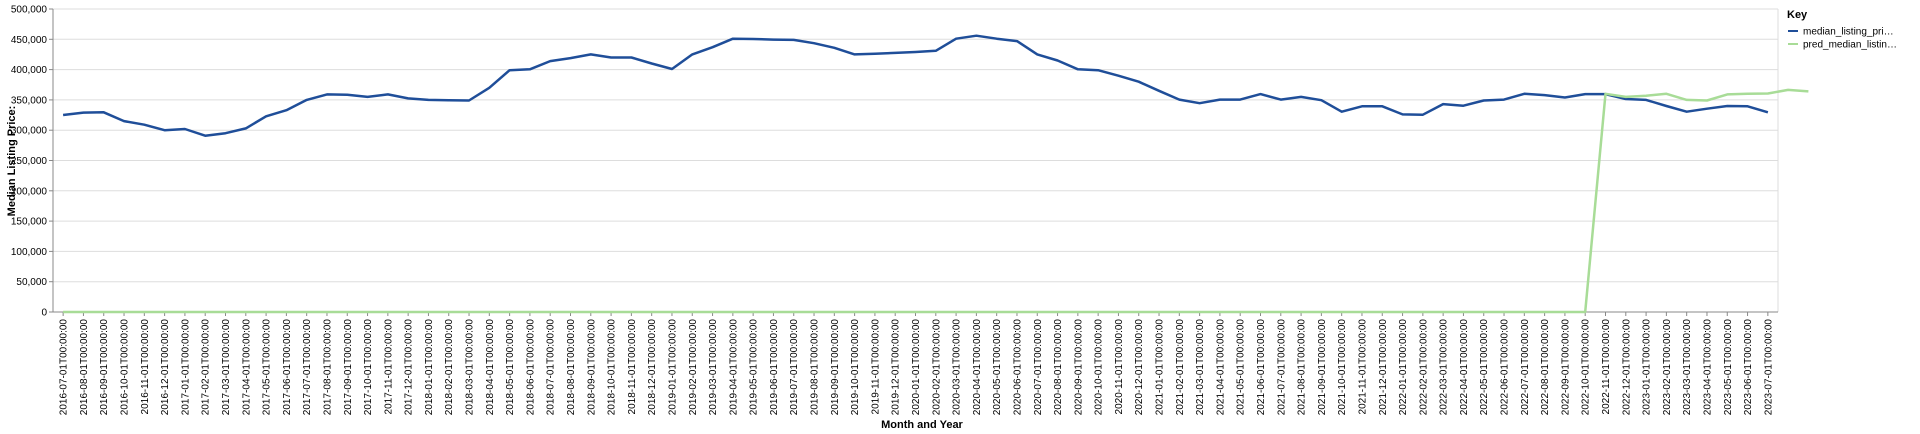  Describe the element at coordinates (1728, 367) in the screenshot. I see `x-tick-label: 2023-05-01T00:00:00` at that location.